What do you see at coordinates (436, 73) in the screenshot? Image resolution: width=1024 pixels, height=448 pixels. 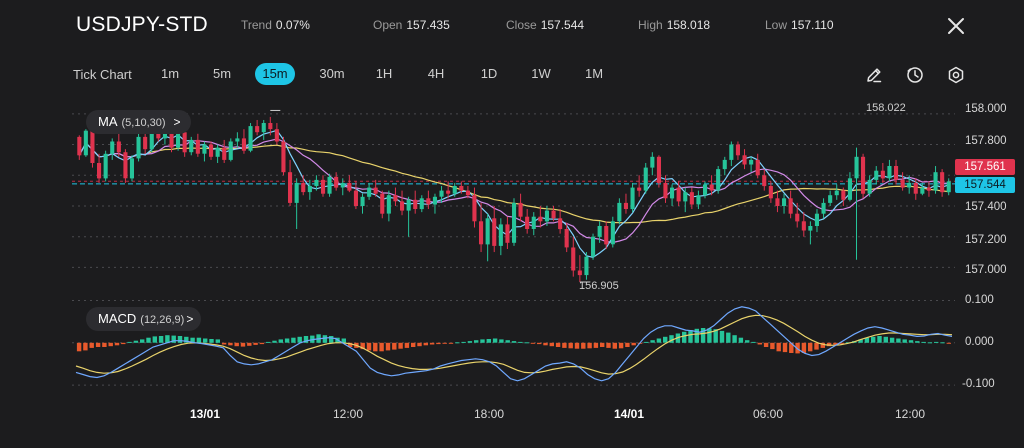 I see `tab-4h: 4H` at bounding box center [436, 73].